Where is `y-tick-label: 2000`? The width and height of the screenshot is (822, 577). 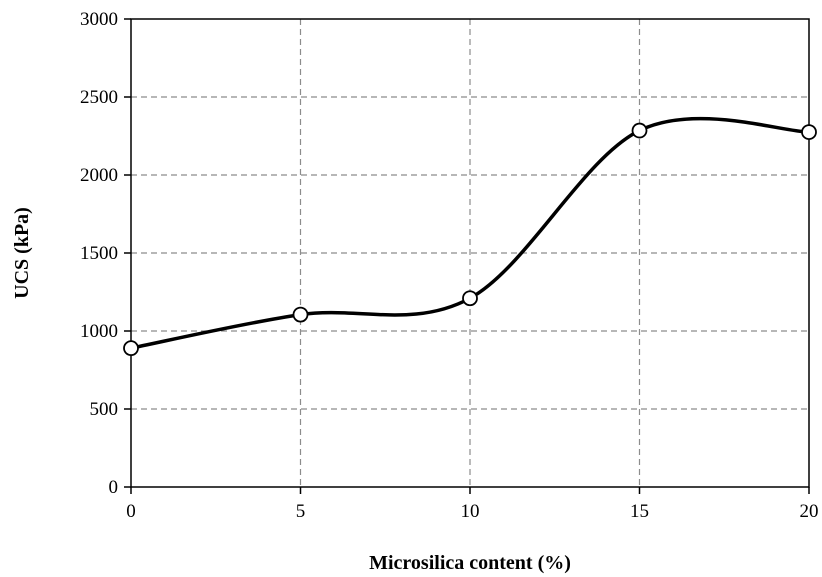 y-tick-label: 2000 is located at coordinates (99, 175).